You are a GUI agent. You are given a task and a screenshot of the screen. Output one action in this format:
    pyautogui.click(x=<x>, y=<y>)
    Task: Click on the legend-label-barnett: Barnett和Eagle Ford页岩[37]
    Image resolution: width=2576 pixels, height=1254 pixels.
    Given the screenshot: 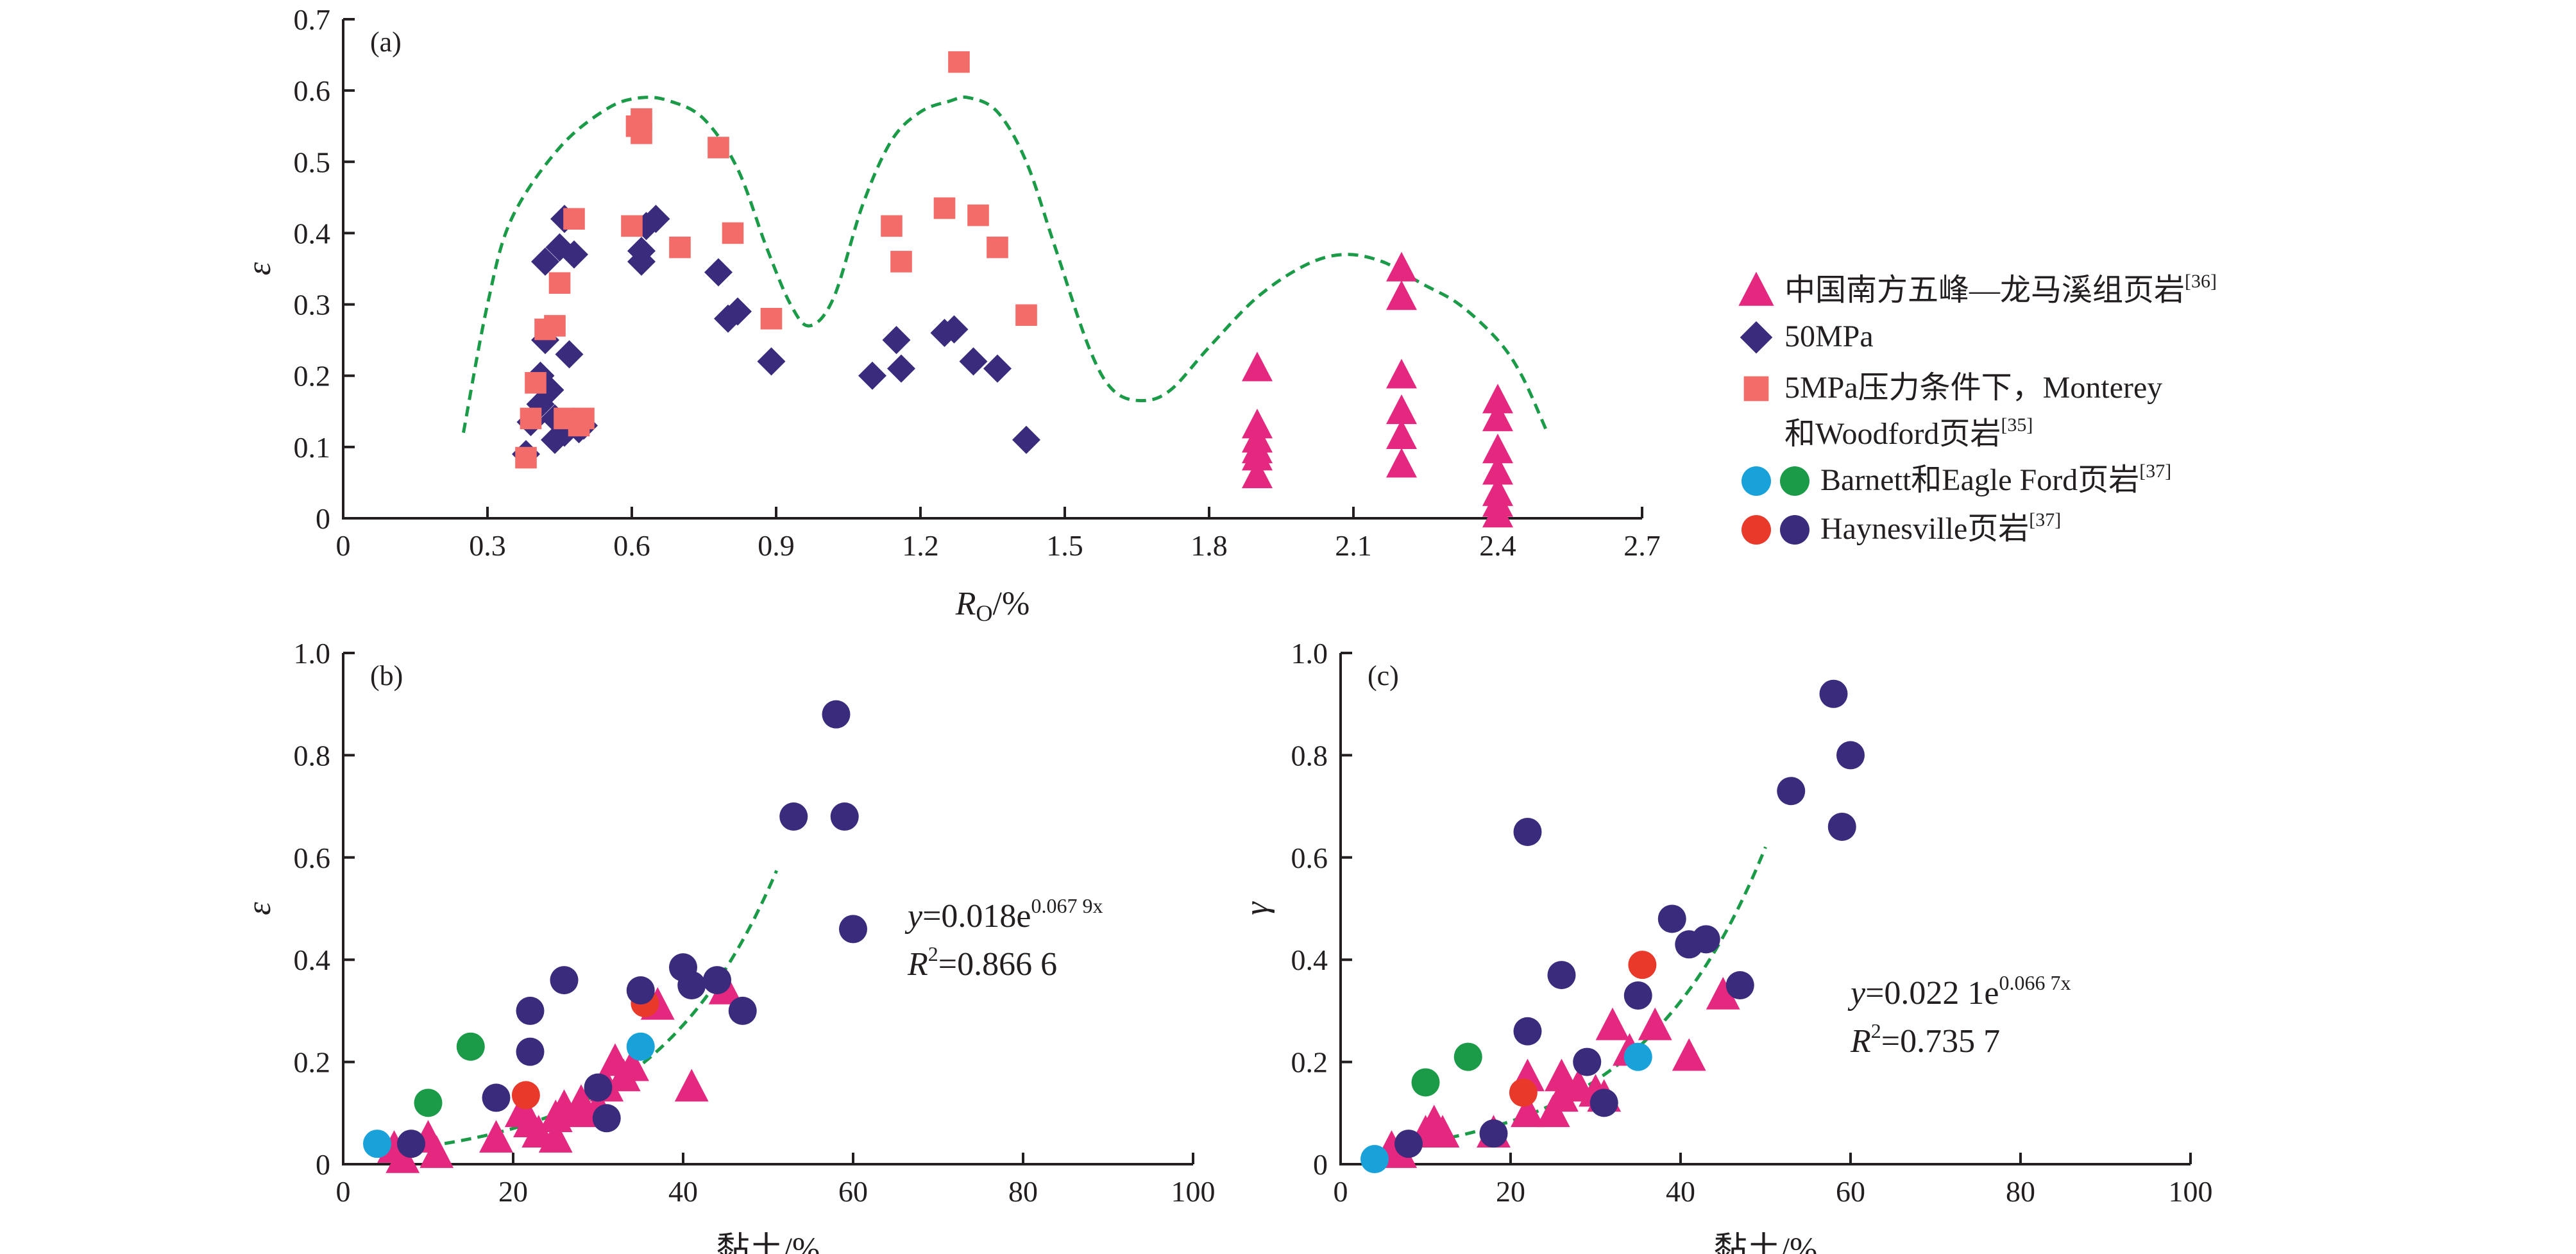 What is the action you would take?
    pyautogui.click(x=1995, y=479)
    